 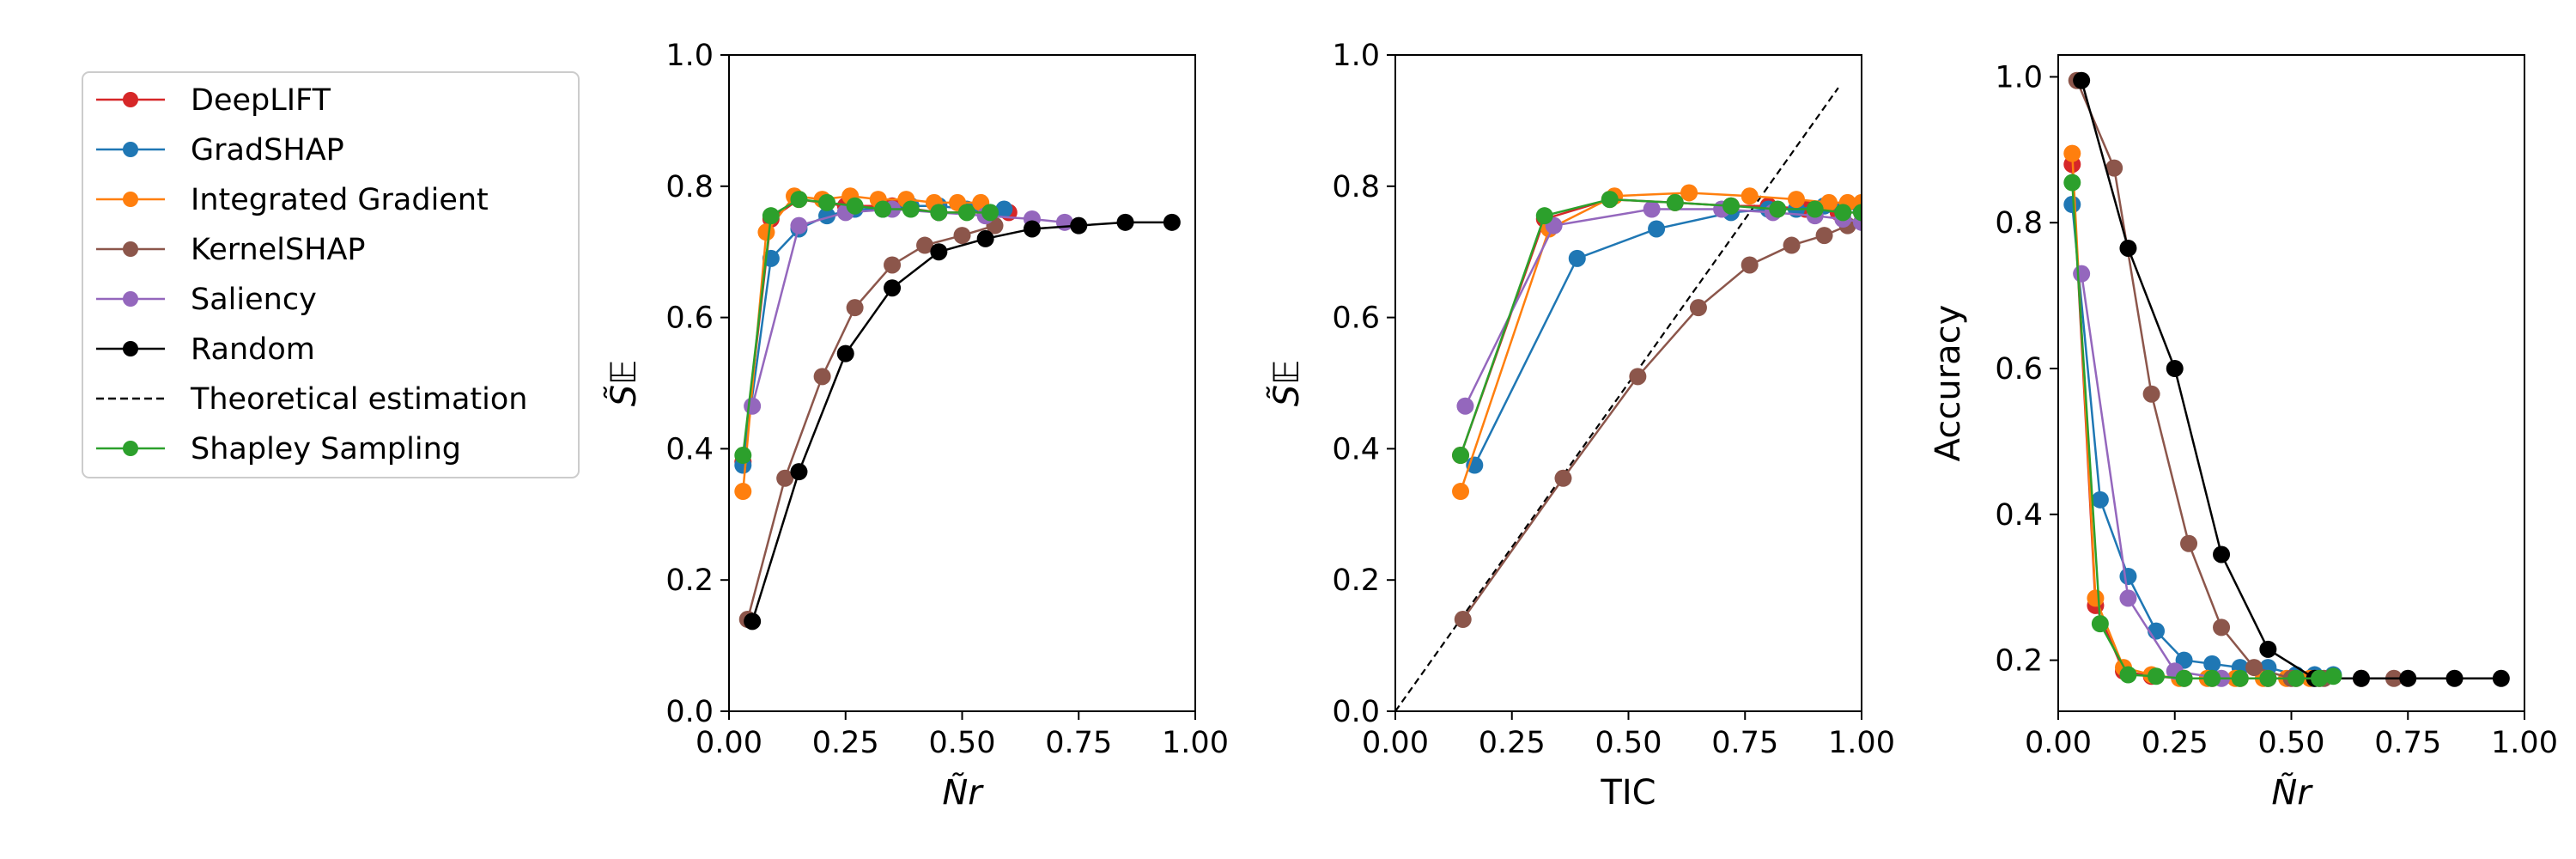 I want to click on x-axis-label: TIC, so click(x=1628, y=793).